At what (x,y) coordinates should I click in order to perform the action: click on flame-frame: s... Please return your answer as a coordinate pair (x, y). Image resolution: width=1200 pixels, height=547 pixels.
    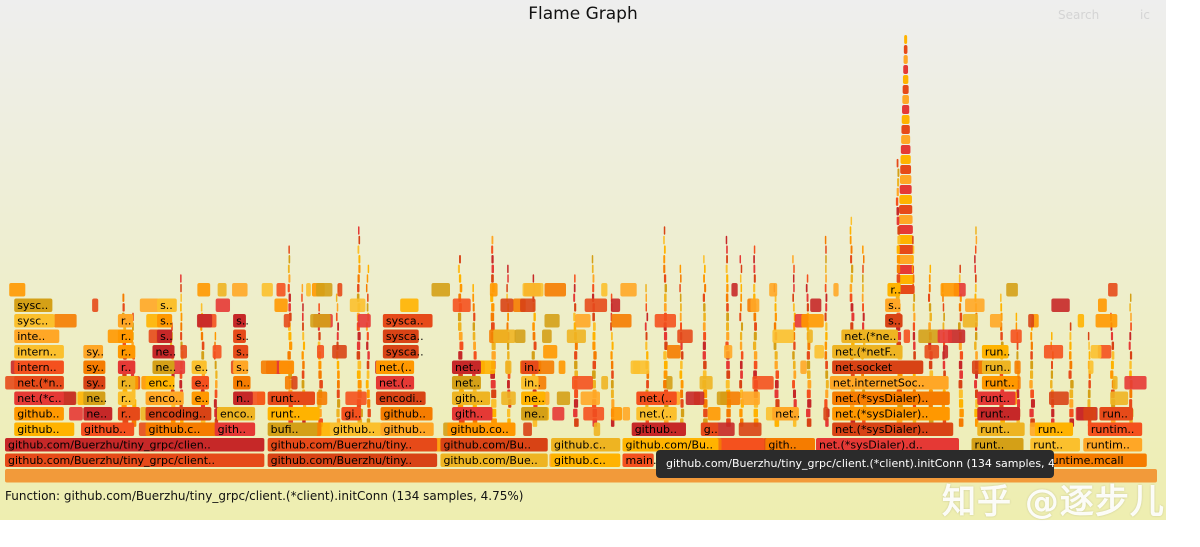
    Looking at the image, I should click on (167, 305).